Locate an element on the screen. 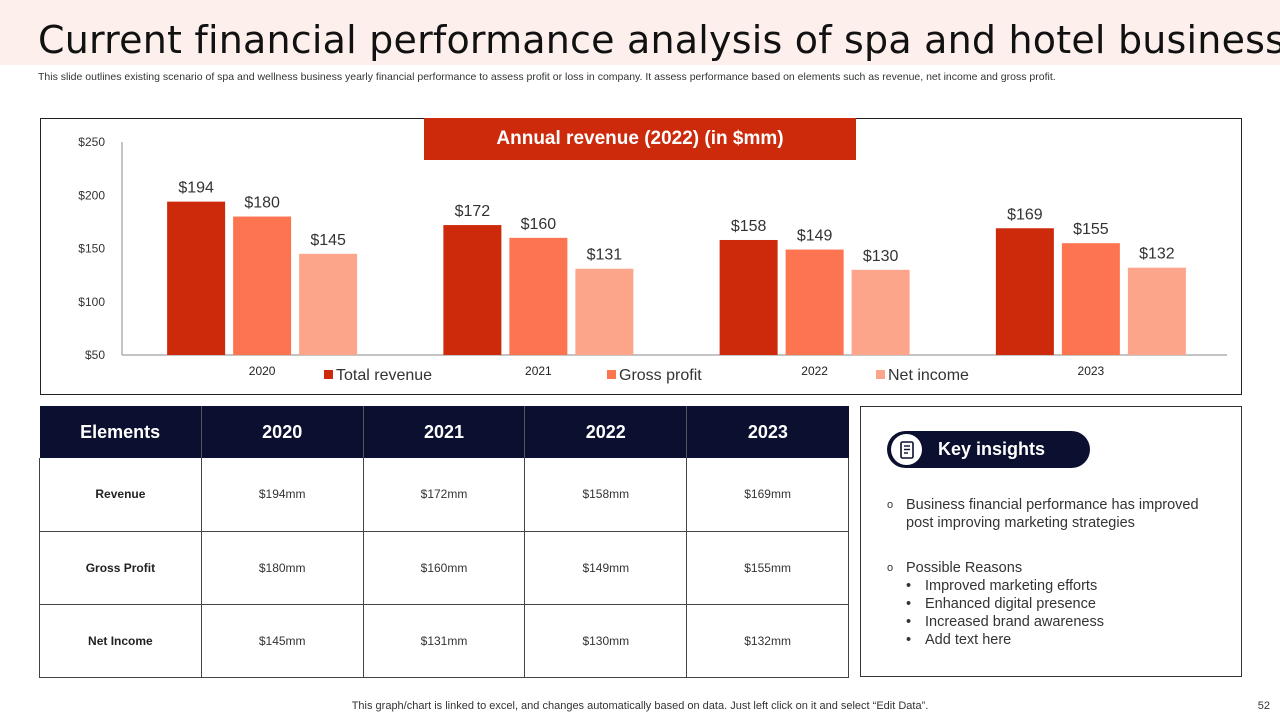 The width and height of the screenshot is (1280, 720). document-list-icon is located at coordinates (906, 449).